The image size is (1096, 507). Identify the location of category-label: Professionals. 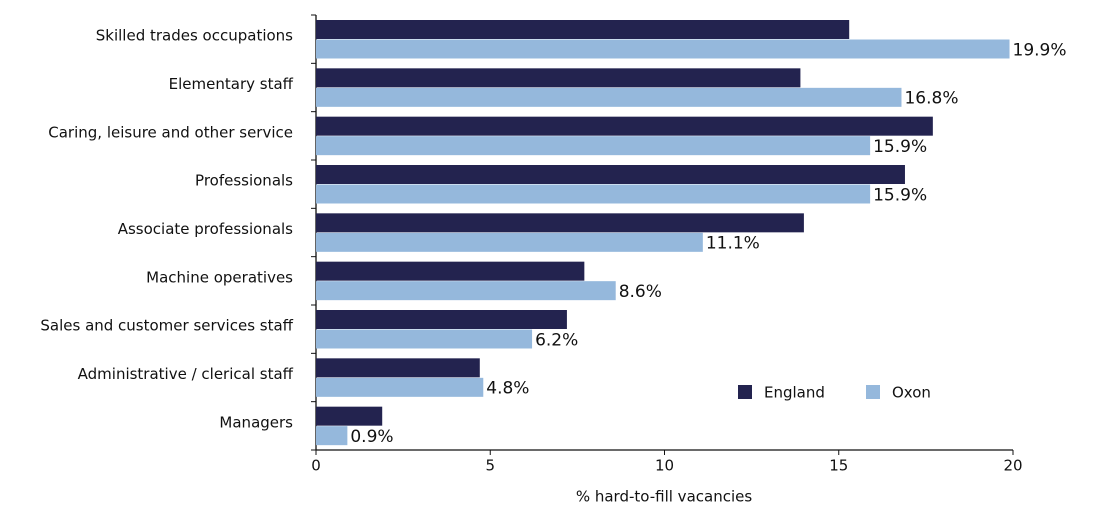
(244, 181).